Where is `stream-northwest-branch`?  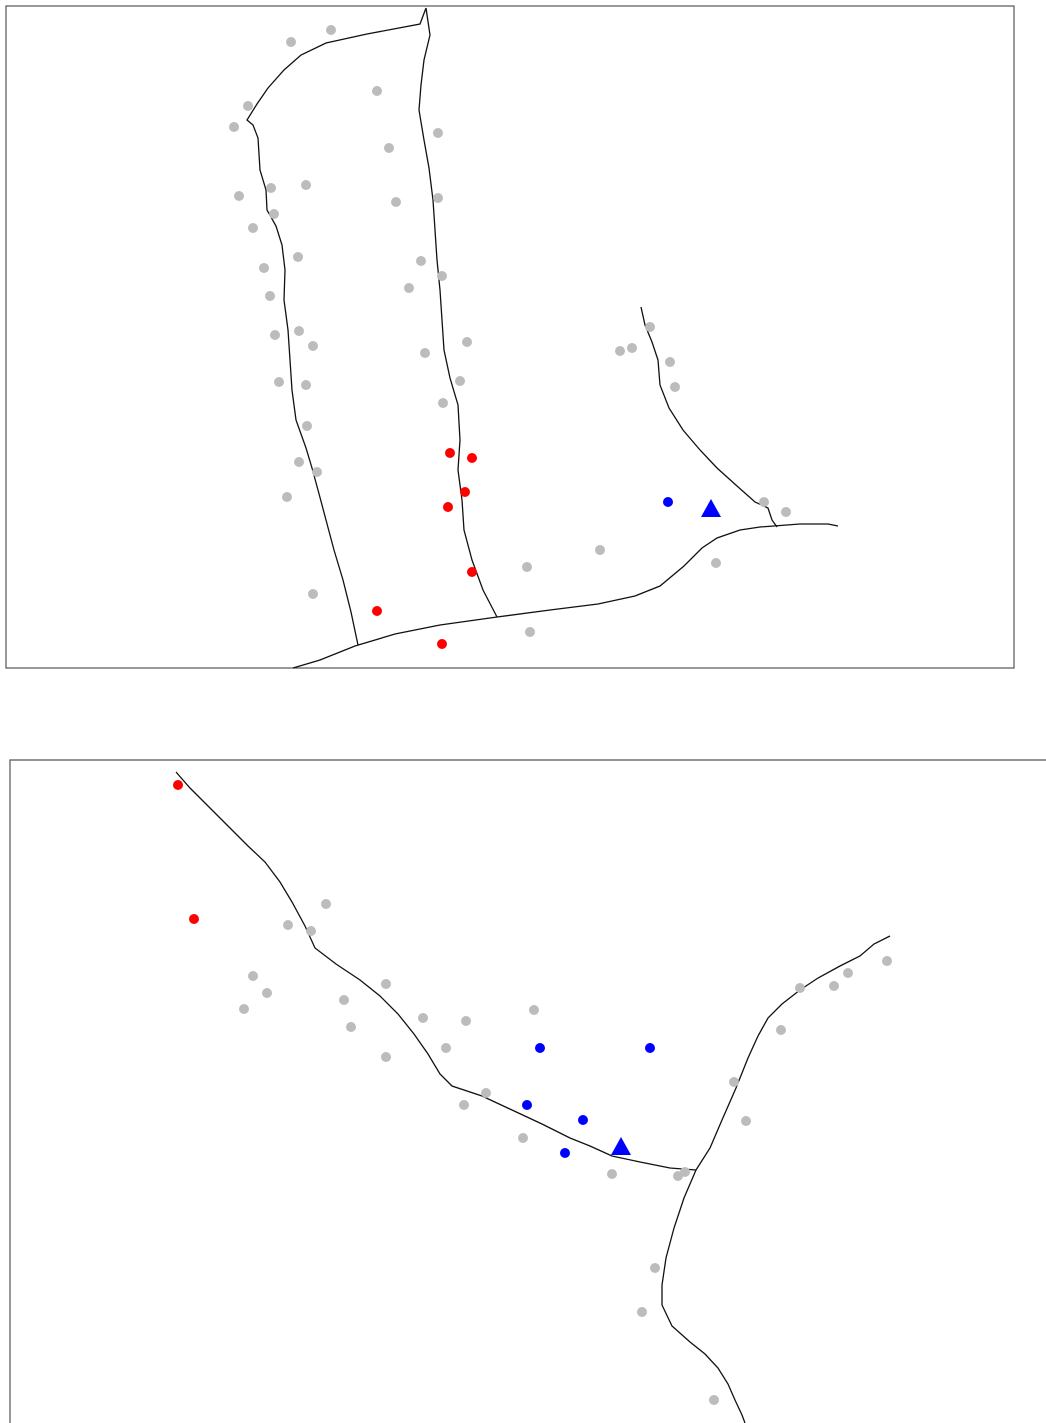 stream-northwest-branch is located at coordinates (436, 971).